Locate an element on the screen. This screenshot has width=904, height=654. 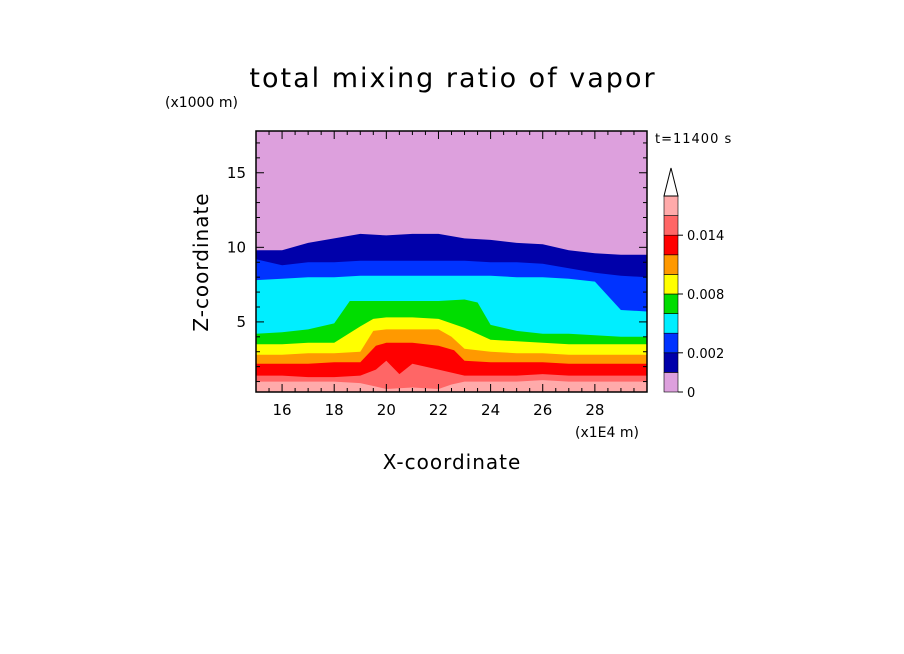
x-tick-label: 26 is located at coordinates (542, 410).